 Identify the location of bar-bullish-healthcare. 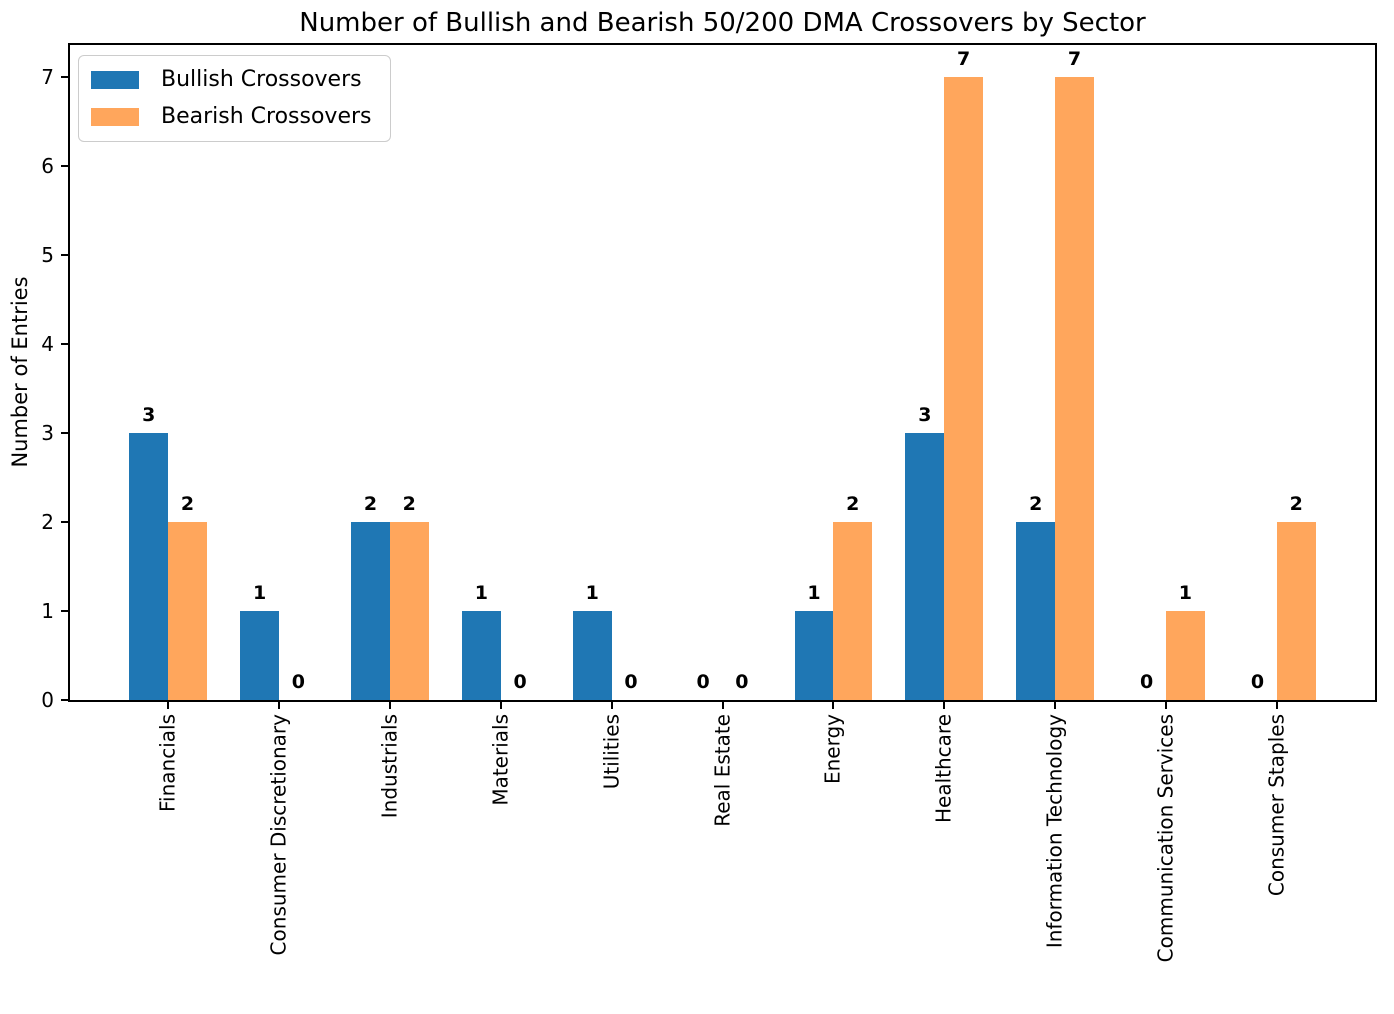
(925, 566).